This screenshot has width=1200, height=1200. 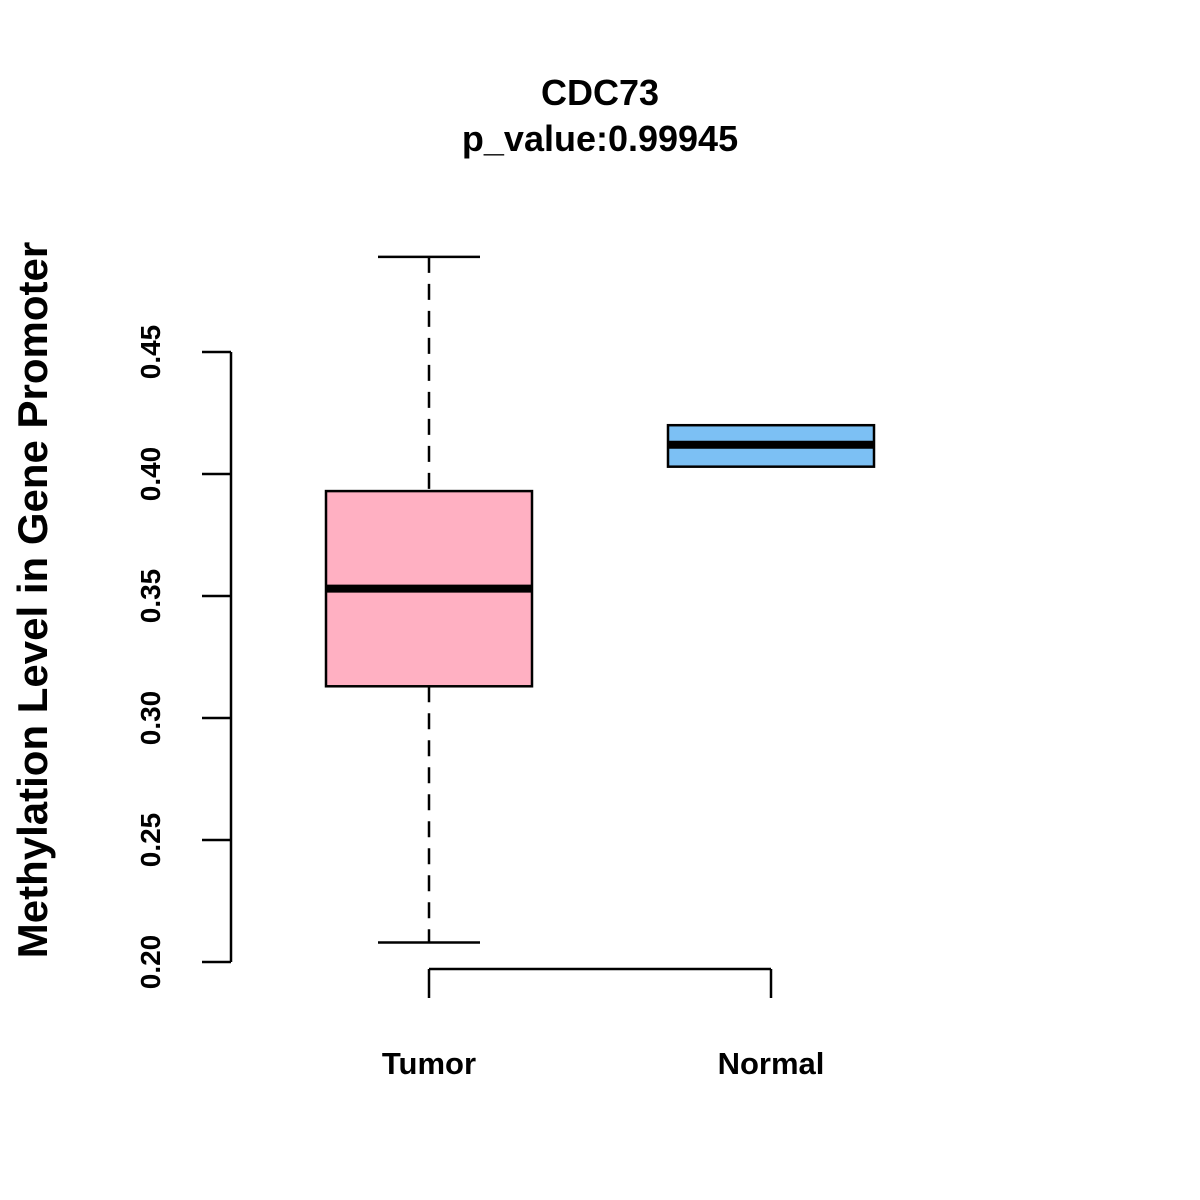 What do you see at coordinates (603, 1024) in the screenshot?
I see `x-axis: Tumor Normal` at bounding box center [603, 1024].